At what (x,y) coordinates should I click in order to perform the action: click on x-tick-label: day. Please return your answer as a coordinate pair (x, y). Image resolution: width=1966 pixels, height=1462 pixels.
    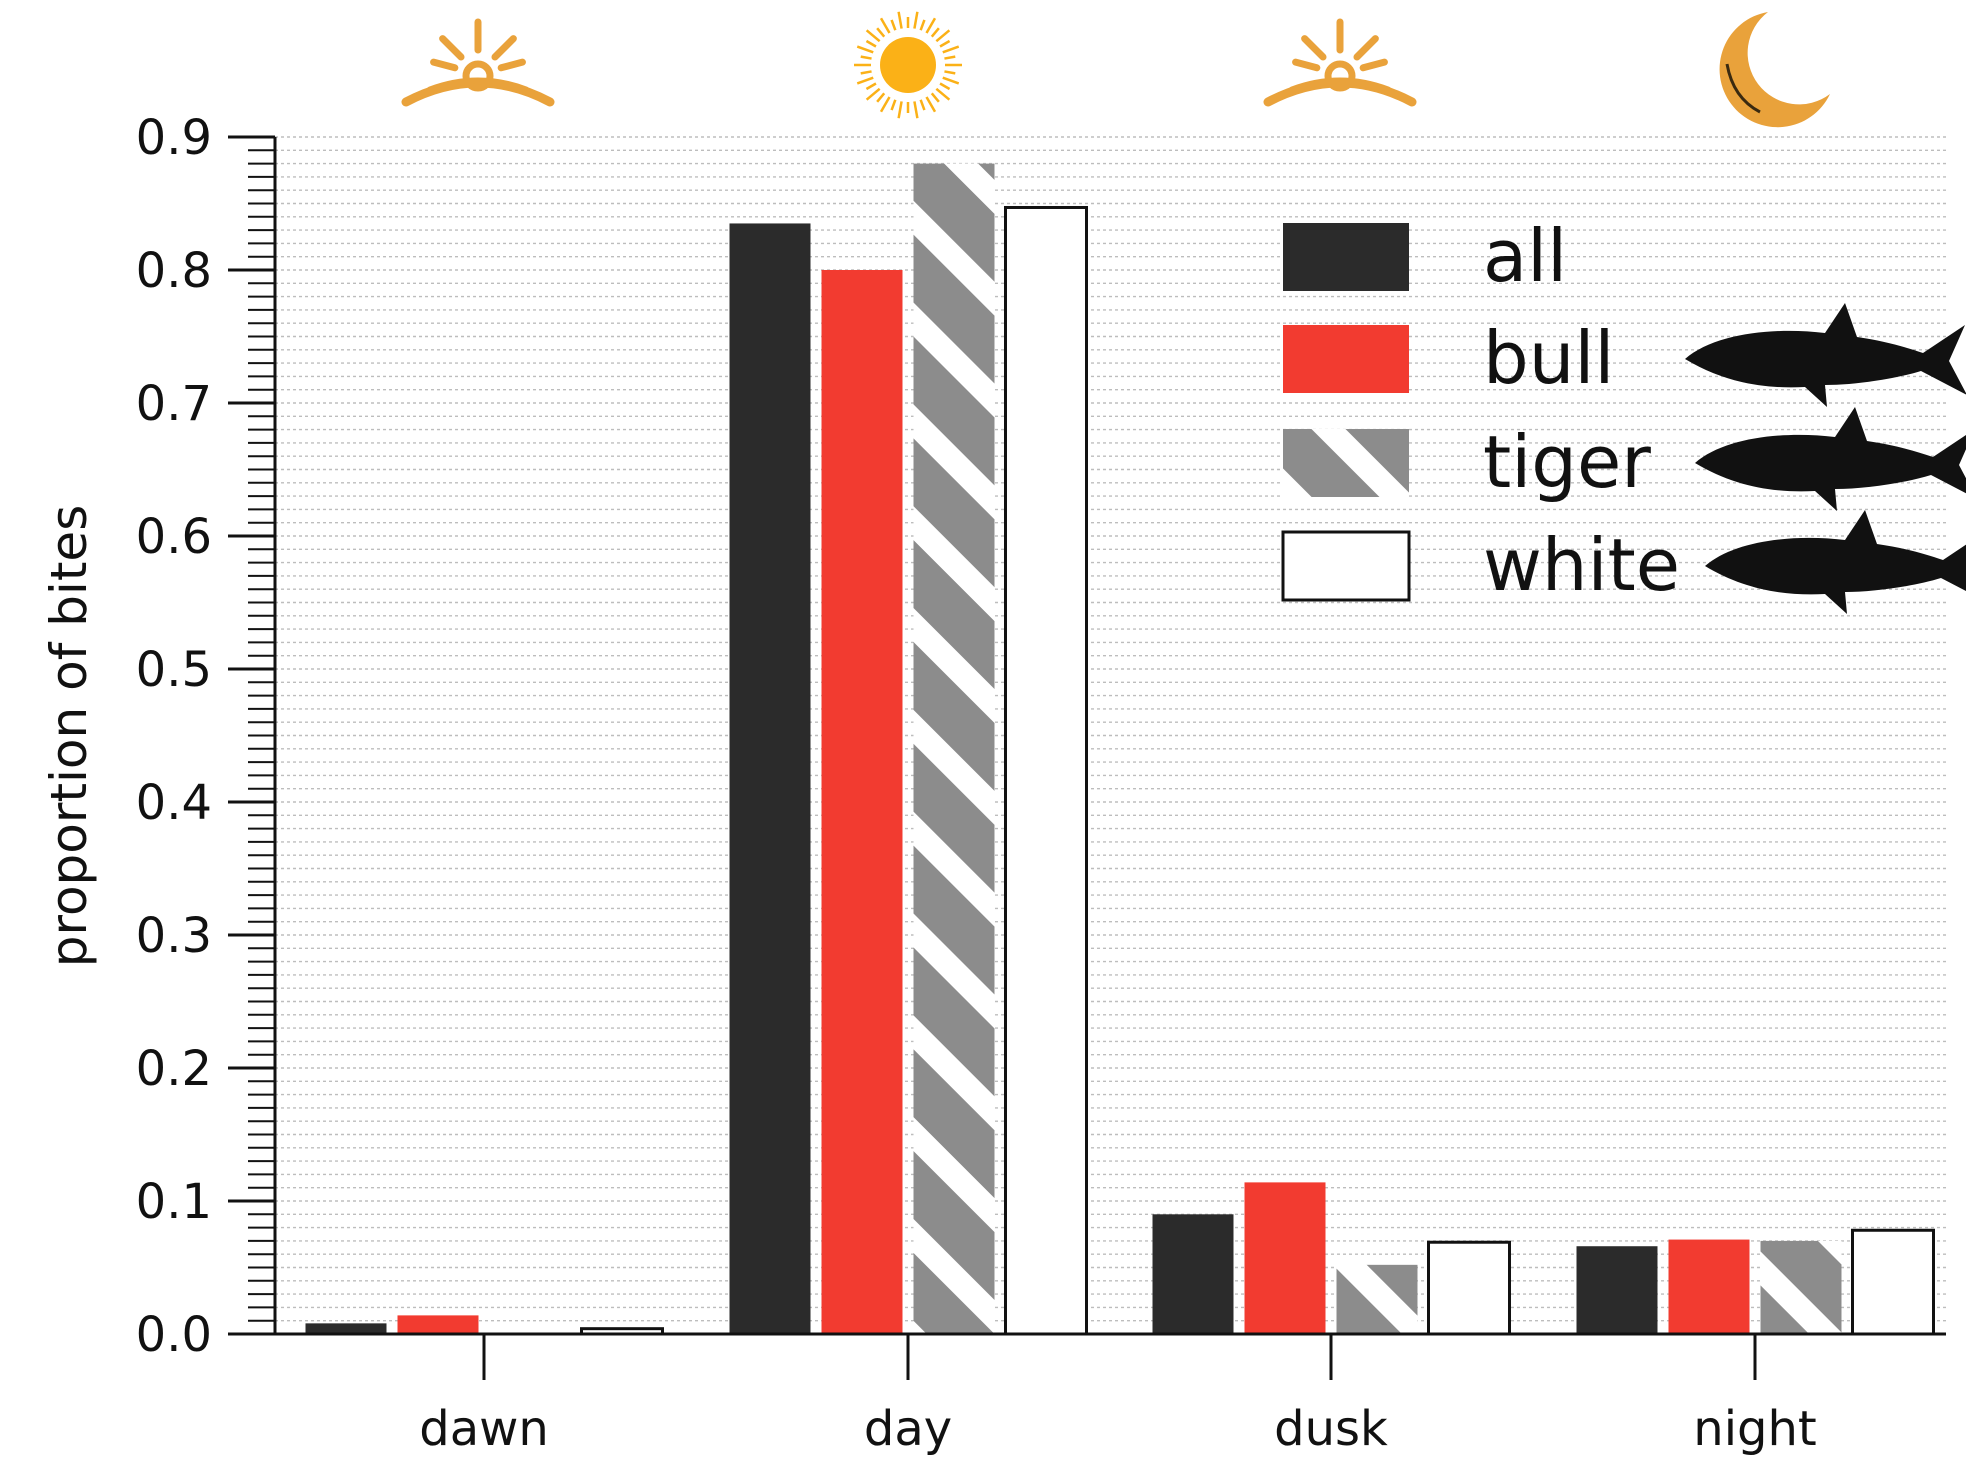
    Looking at the image, I should click on (908, 1429).